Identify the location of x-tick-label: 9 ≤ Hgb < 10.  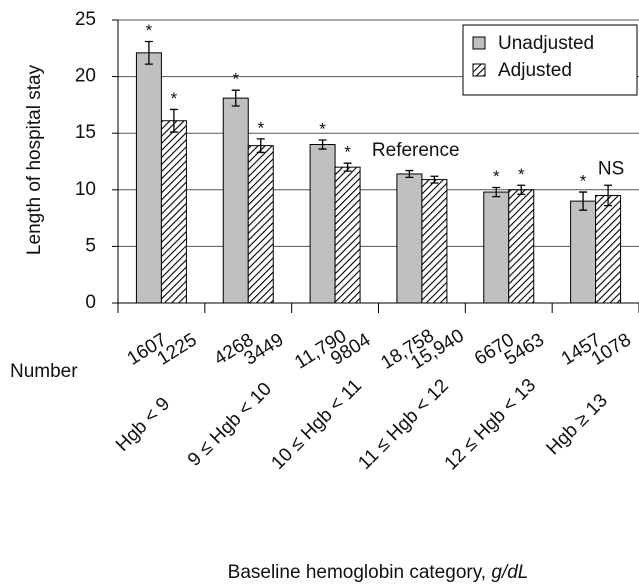
(230, 425).